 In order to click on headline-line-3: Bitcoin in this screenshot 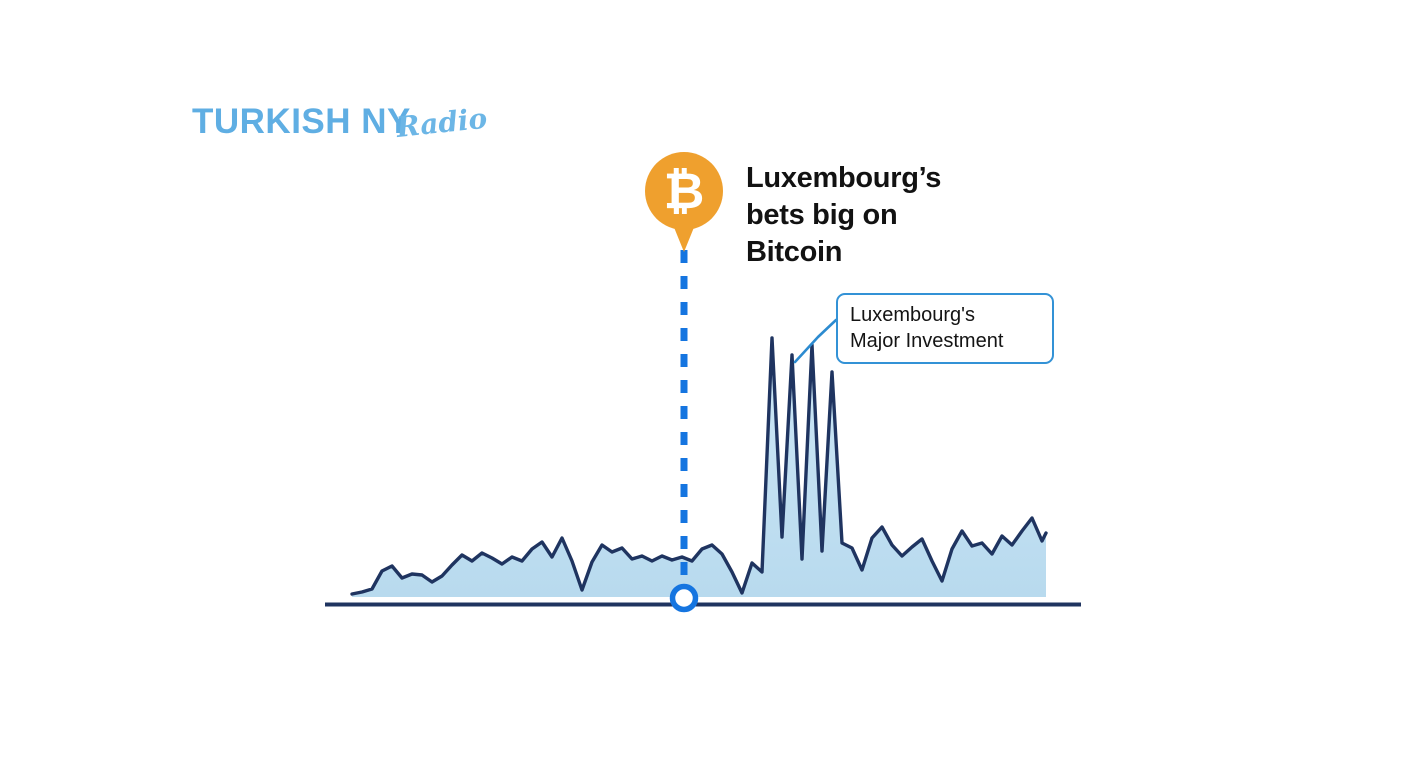, I will do `click(794, 252)`.